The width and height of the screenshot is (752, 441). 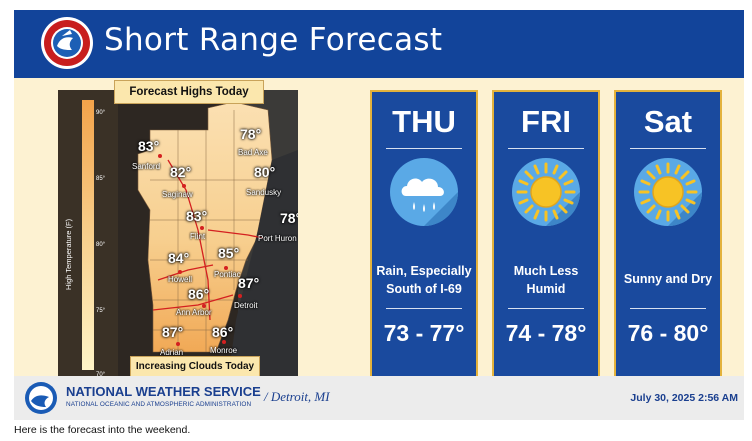 I want to click on nws-logo-icon, so click(x=67, y=43).